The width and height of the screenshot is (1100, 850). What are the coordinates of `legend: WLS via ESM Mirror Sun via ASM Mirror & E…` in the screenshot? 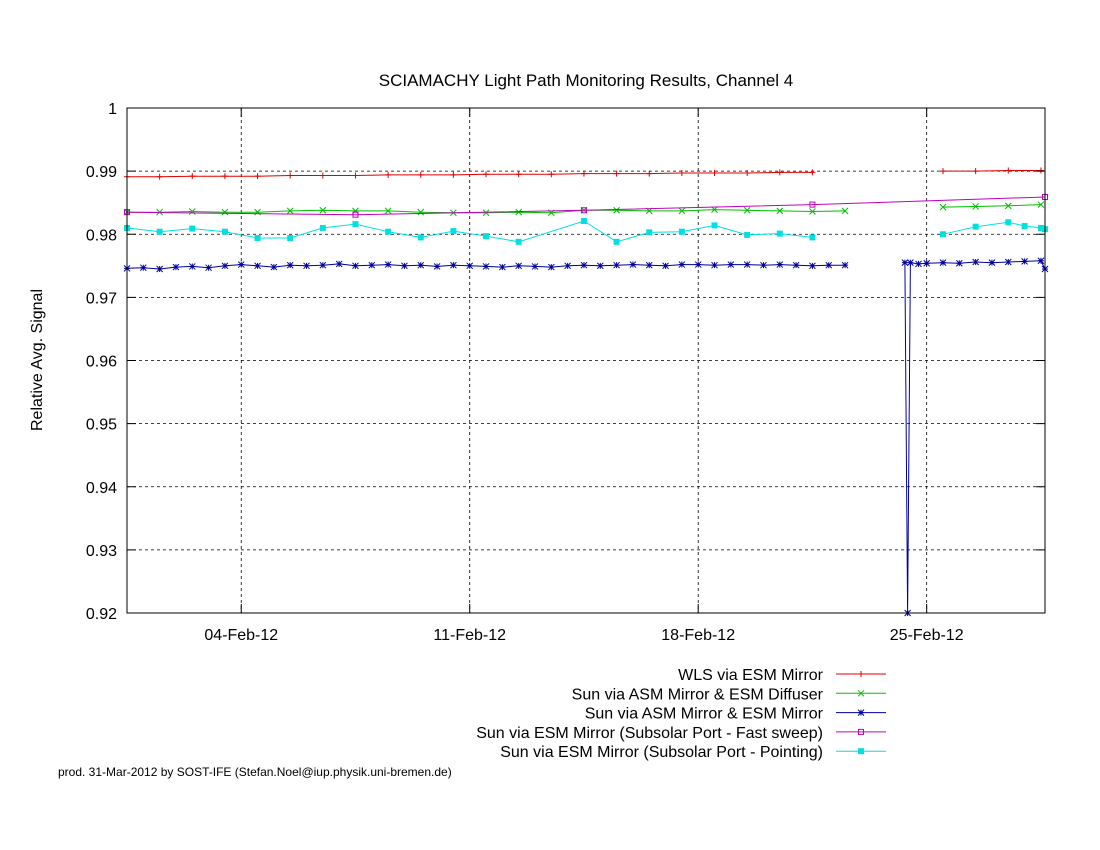 It's located at (681, 714).